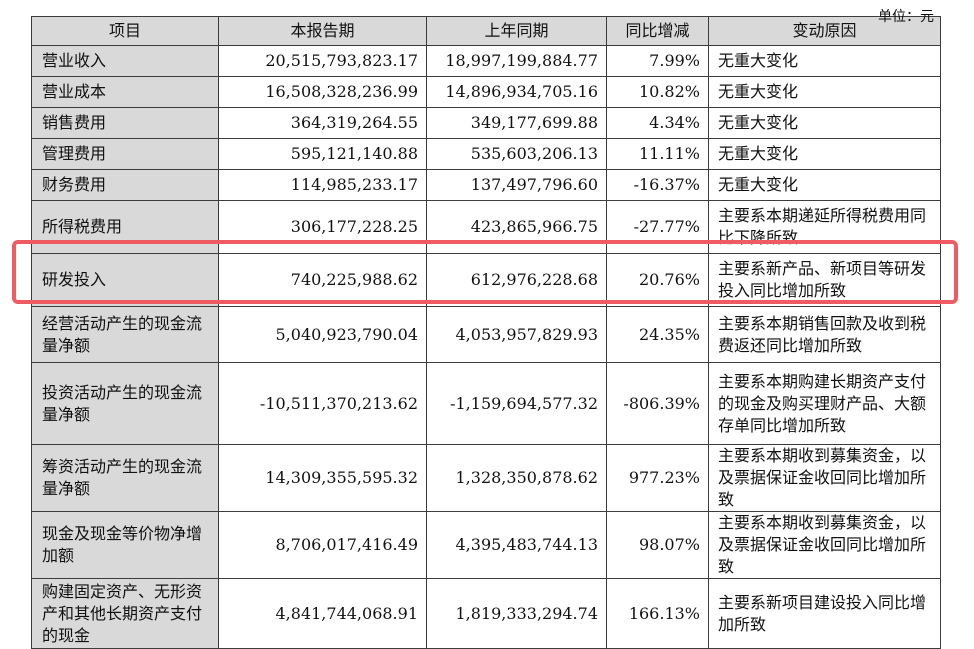  Describe the element at coordinates (657, 478) in the screenshot. I see `row-change: 977.23%` at that location.